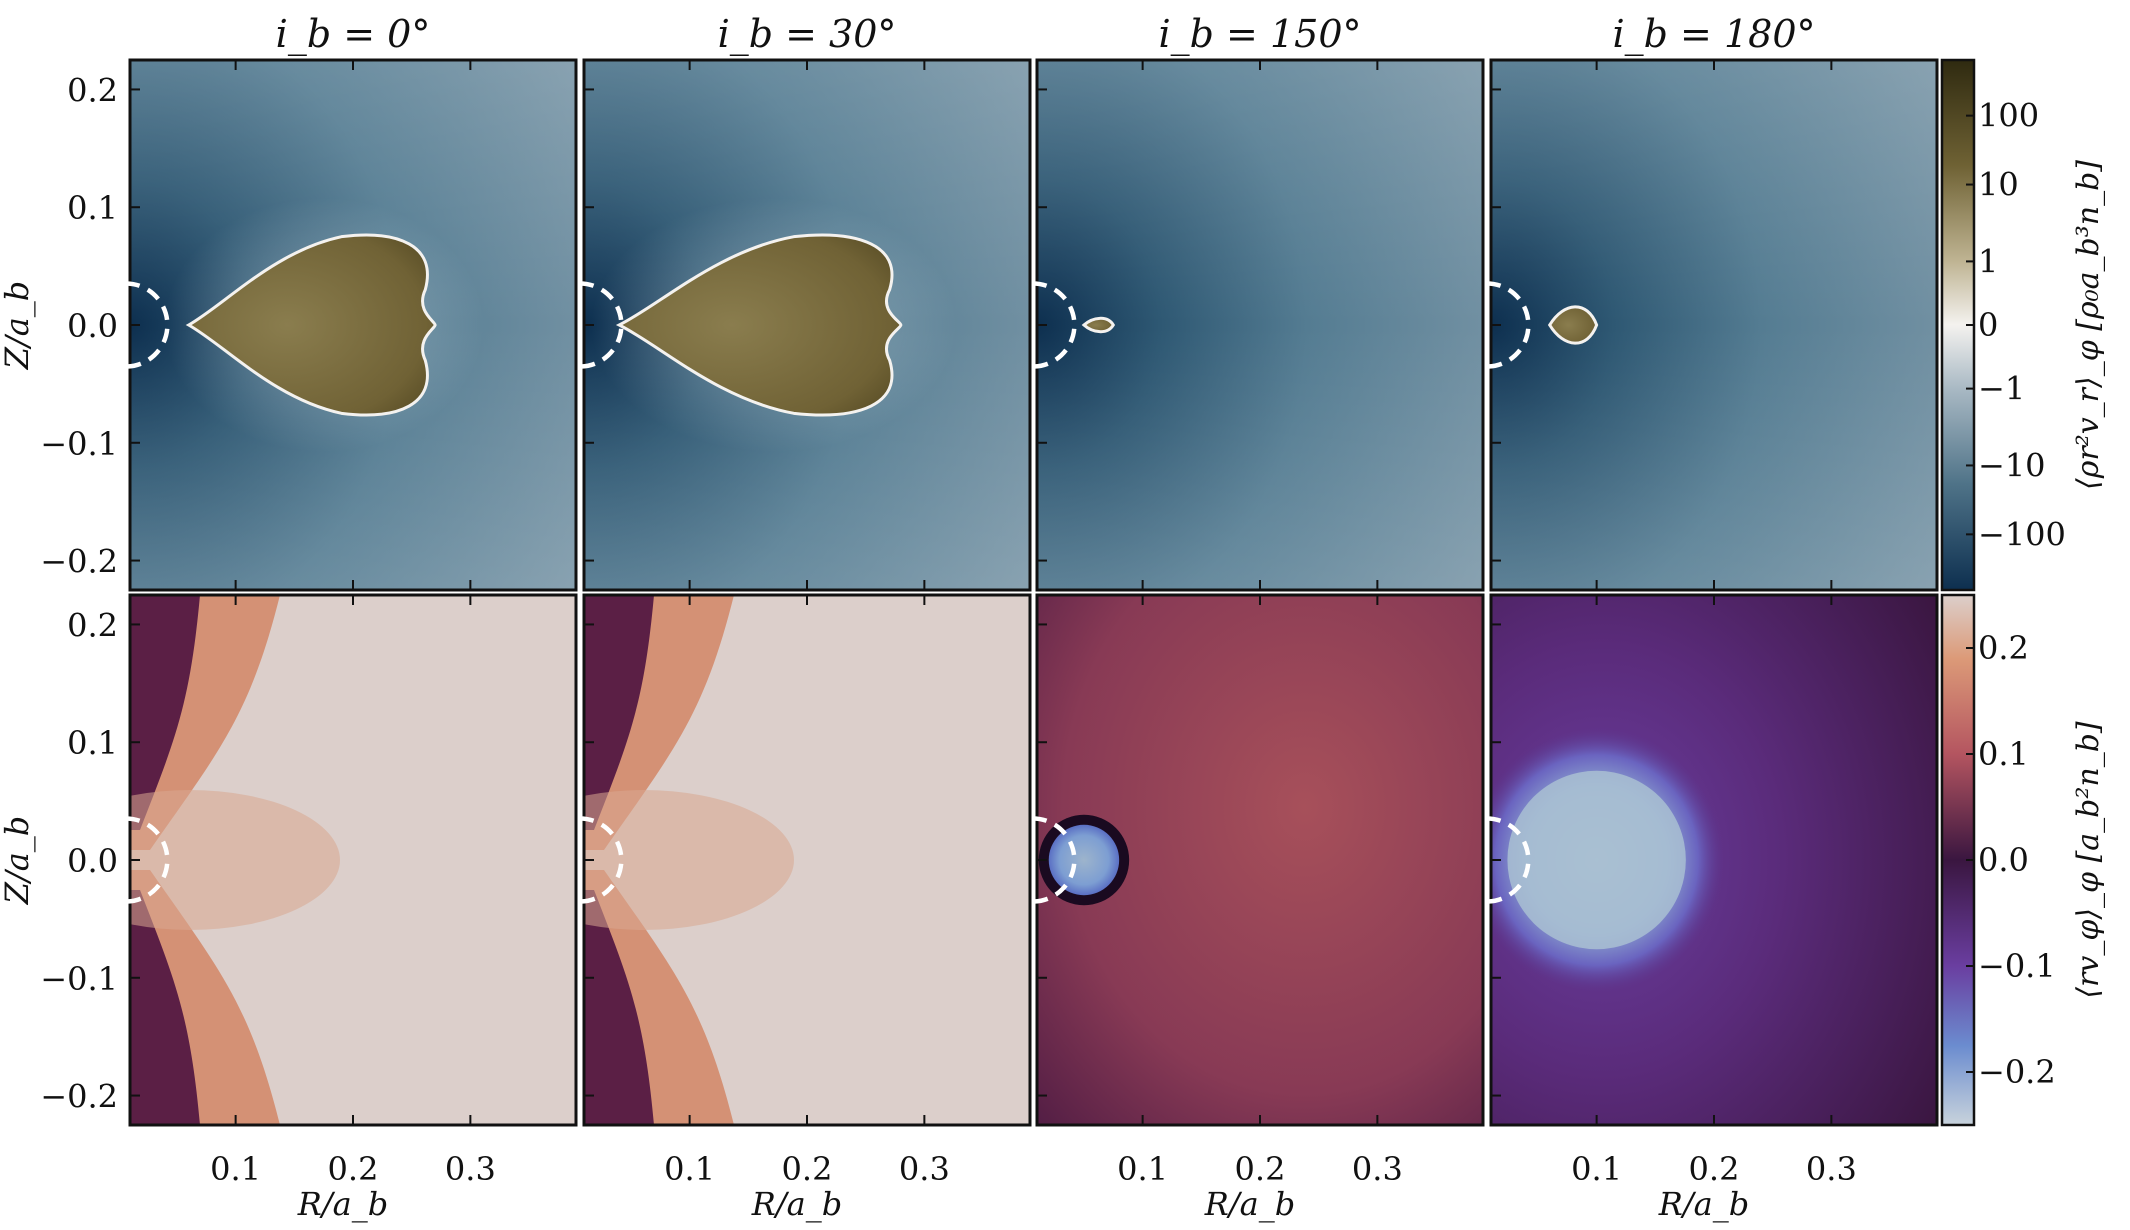 The height and width of the screenshot is (1230, 2130). What do you see at coordinates (2001, 389) in the screenshot?
I see `colorbar-tick-label: −1` at bounding box center [2001, 389].